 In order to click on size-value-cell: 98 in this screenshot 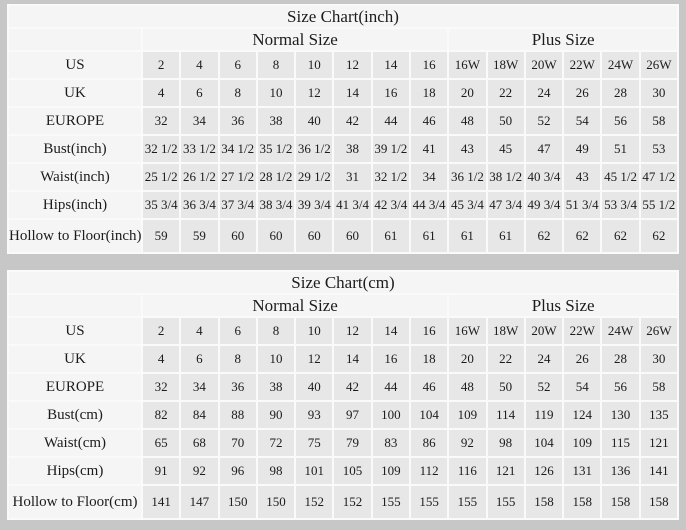, I will do `click(276, 471)`.